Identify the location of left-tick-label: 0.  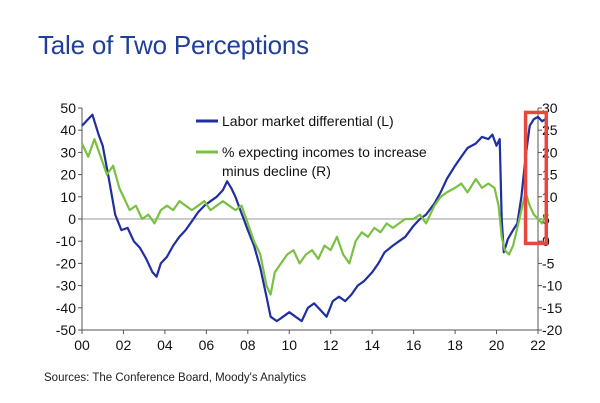
(72, 219).